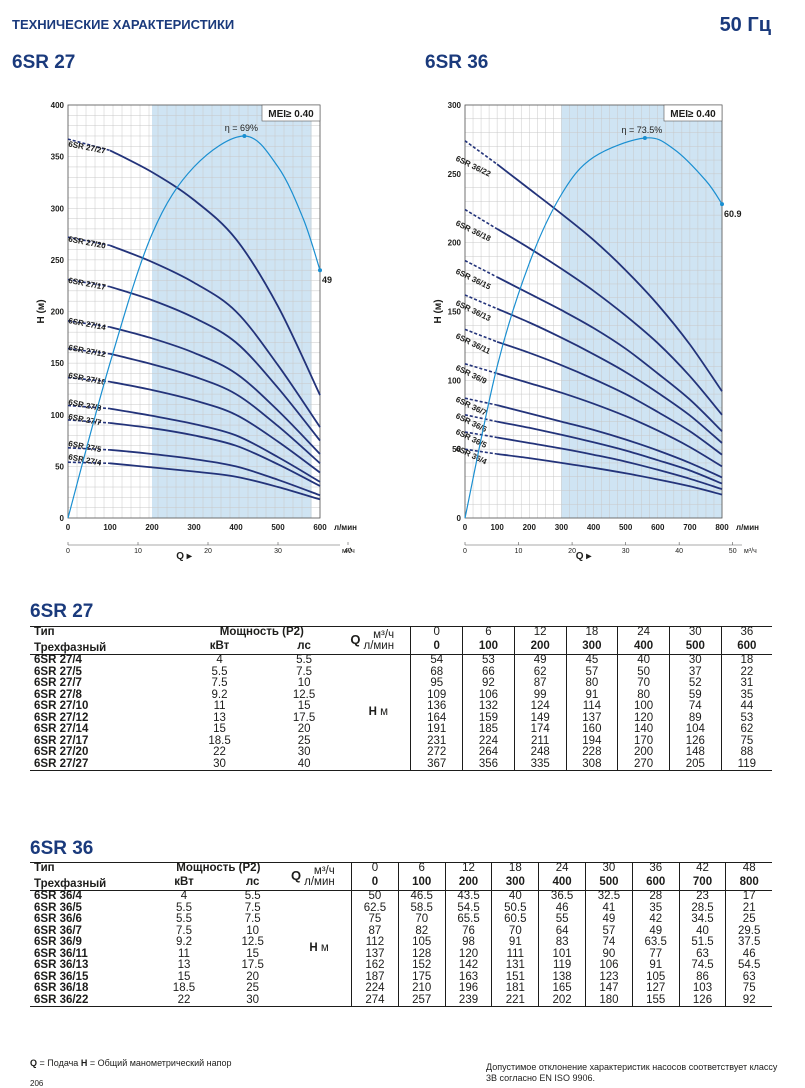 Image resolution: width=805 pixels, height=1088 pixels. Describe the element at coordinates (591, 646) in the screenshot. I see `flow-lmin: 300` at that location.